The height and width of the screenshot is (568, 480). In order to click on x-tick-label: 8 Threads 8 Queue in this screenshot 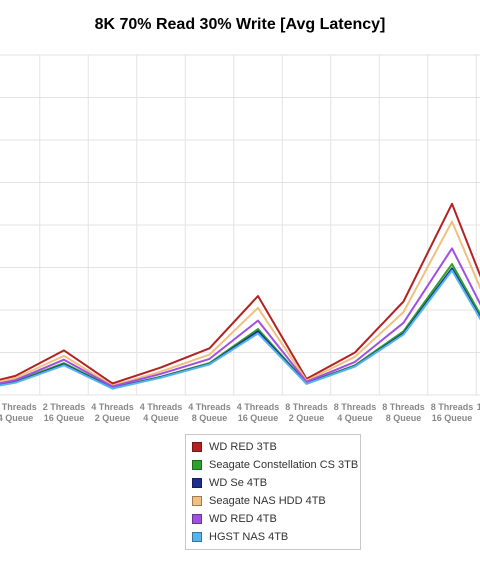, I will do `click(403, 412)`.